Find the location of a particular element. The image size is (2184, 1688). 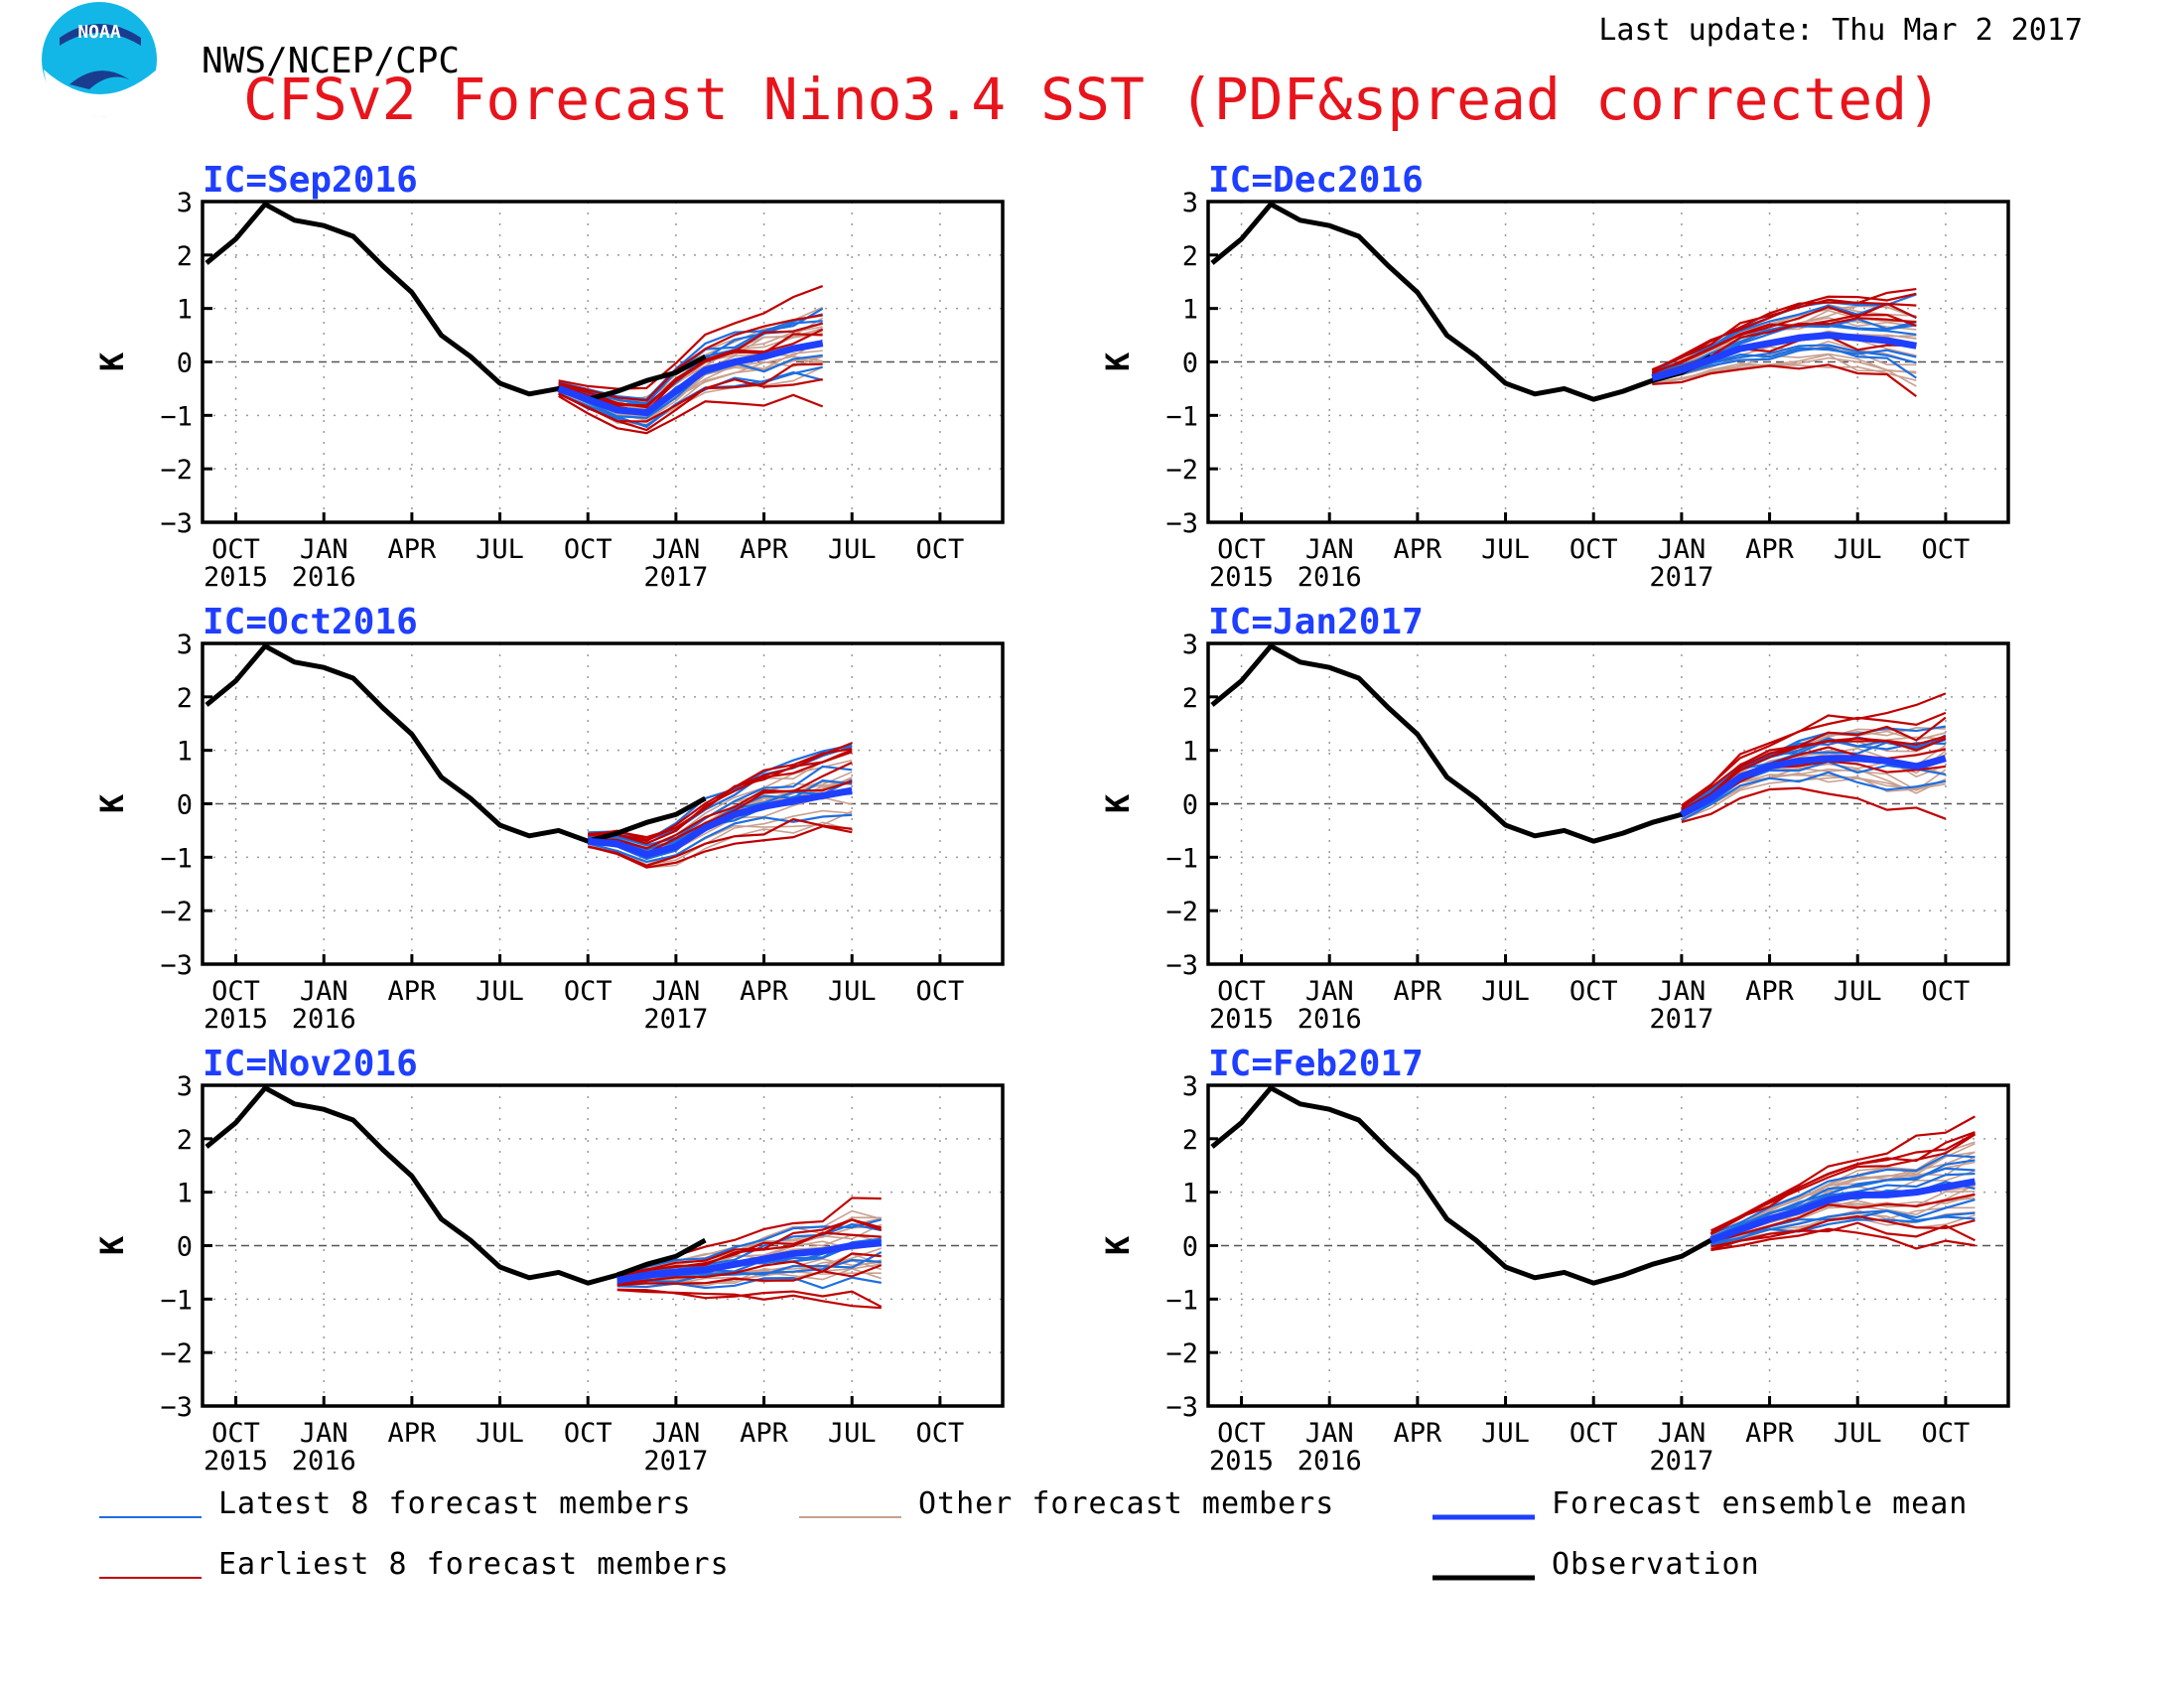

panel-title: IC=Oct2016 is located at coordinates (310, 622).